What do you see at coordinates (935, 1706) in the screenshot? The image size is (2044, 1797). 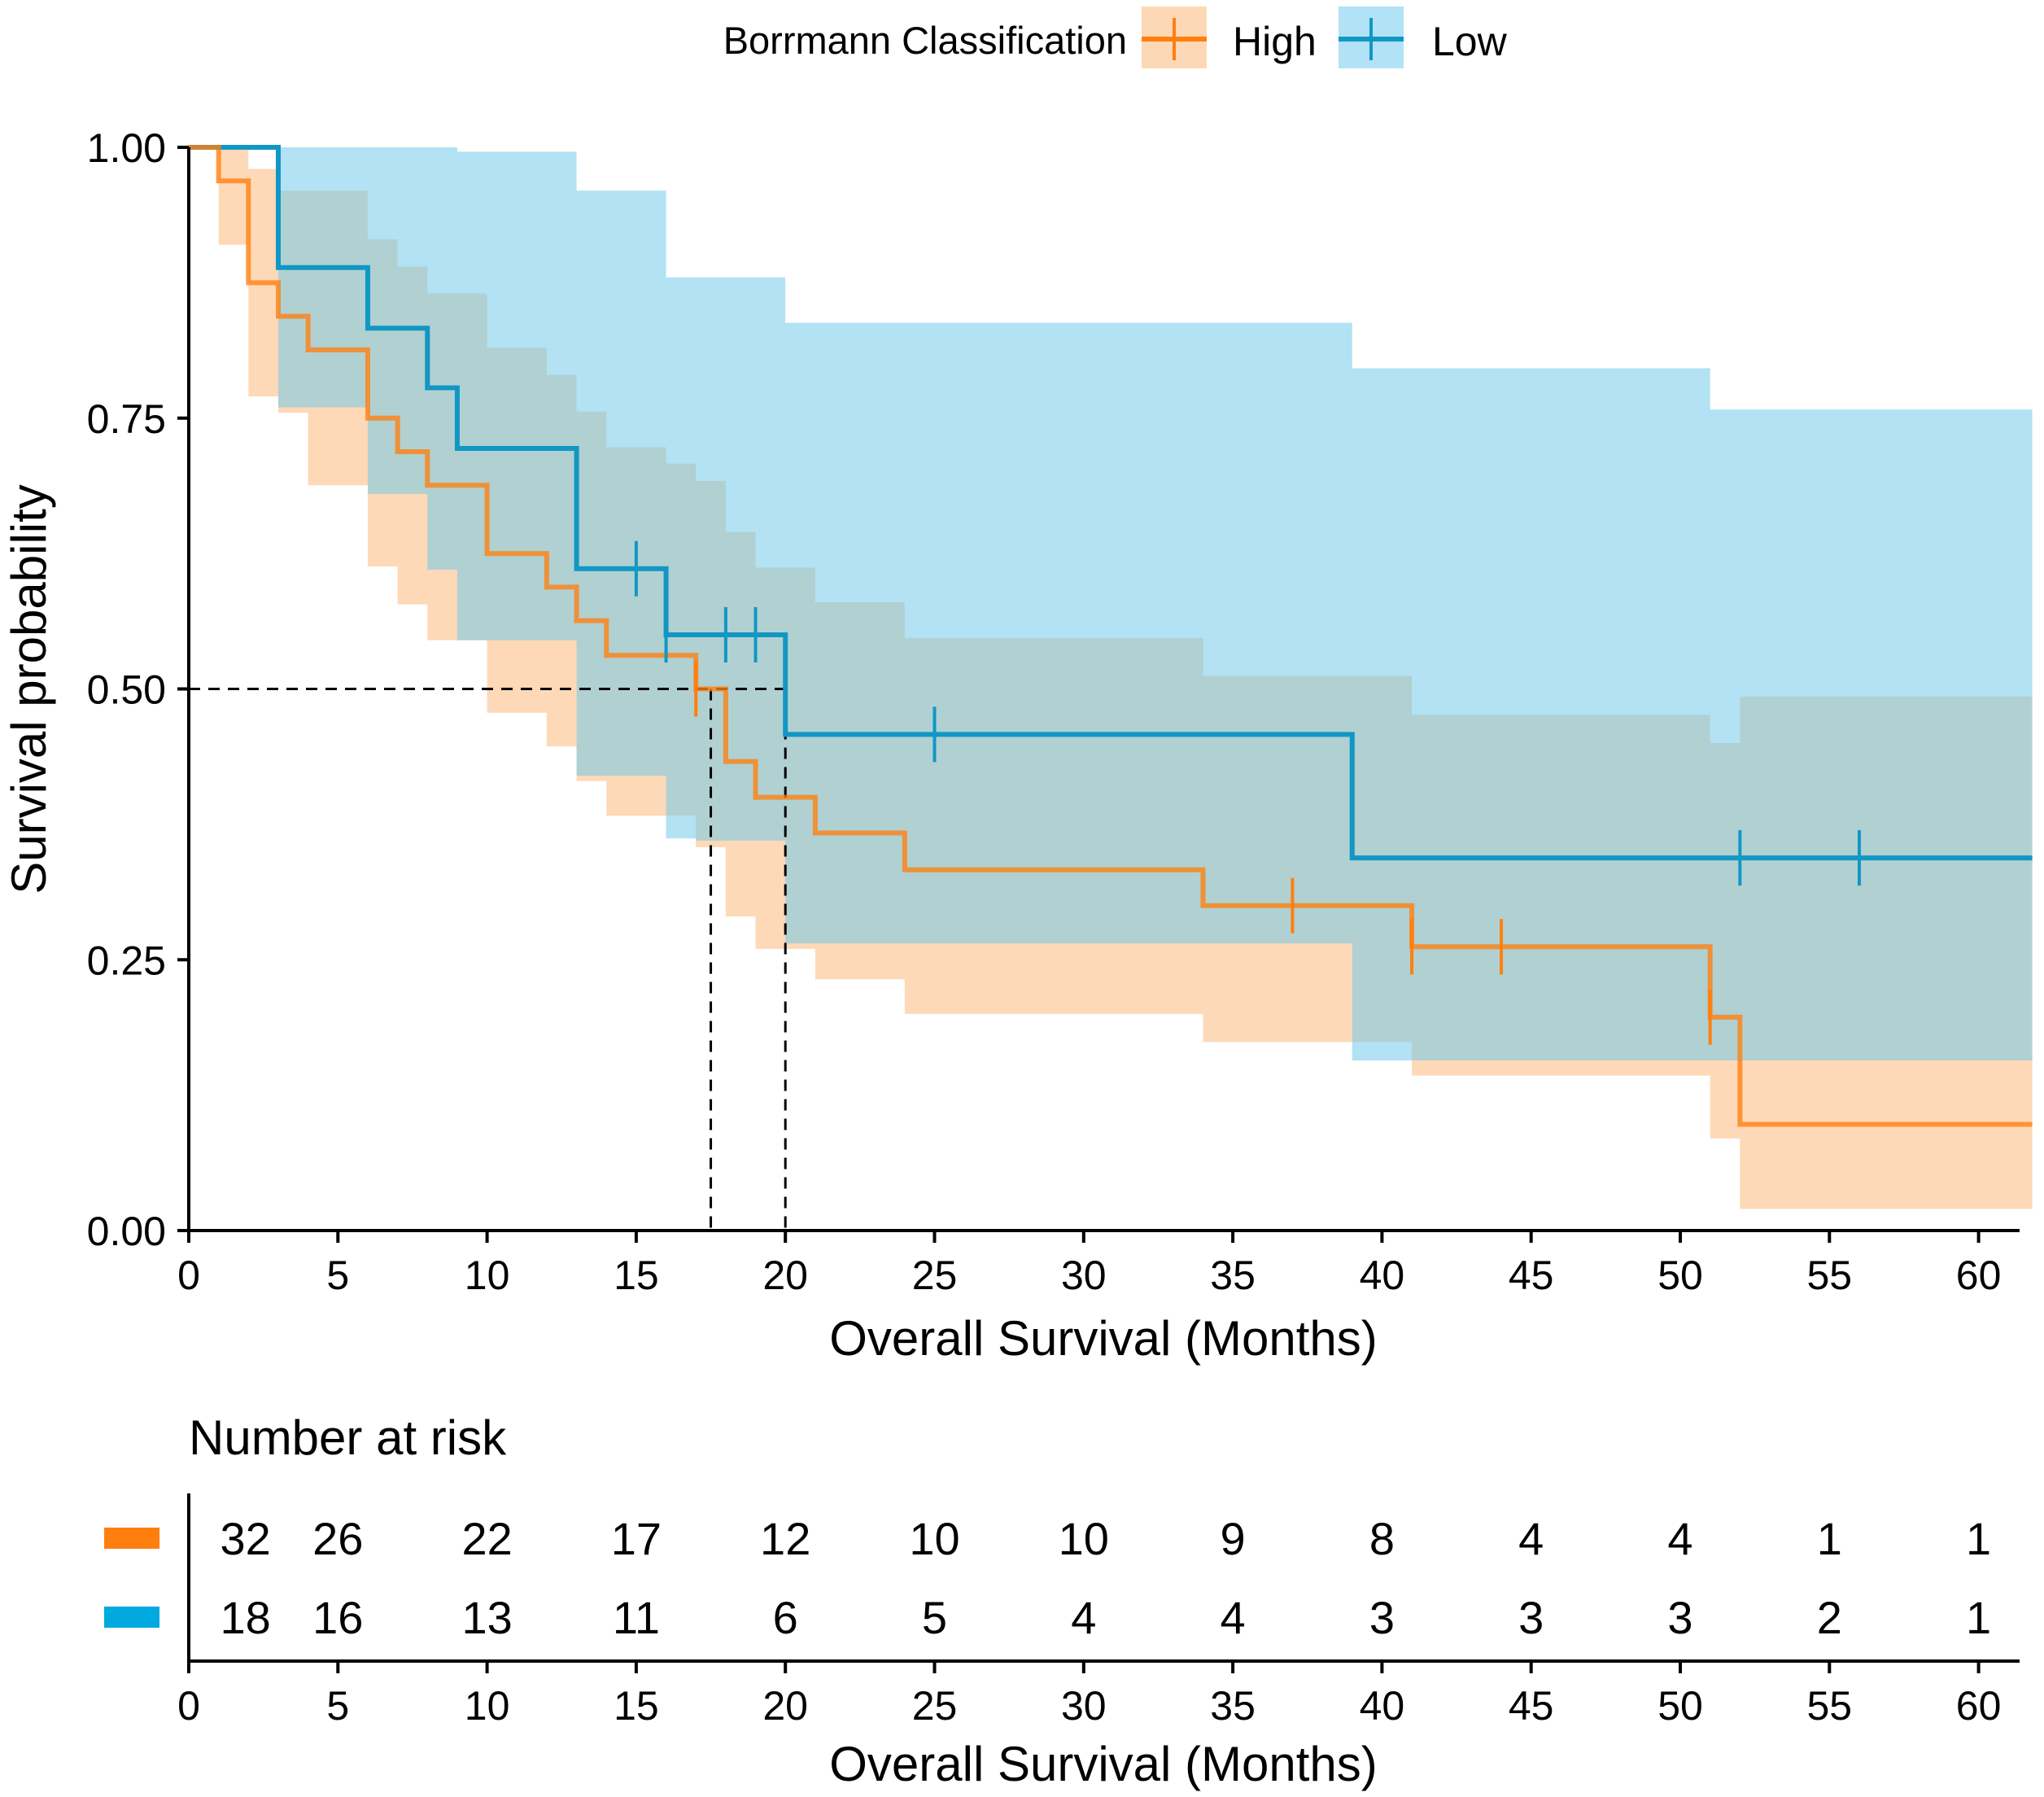 I see `risk-x-tick-label-25: 25` at bounding box center [935, 1706].